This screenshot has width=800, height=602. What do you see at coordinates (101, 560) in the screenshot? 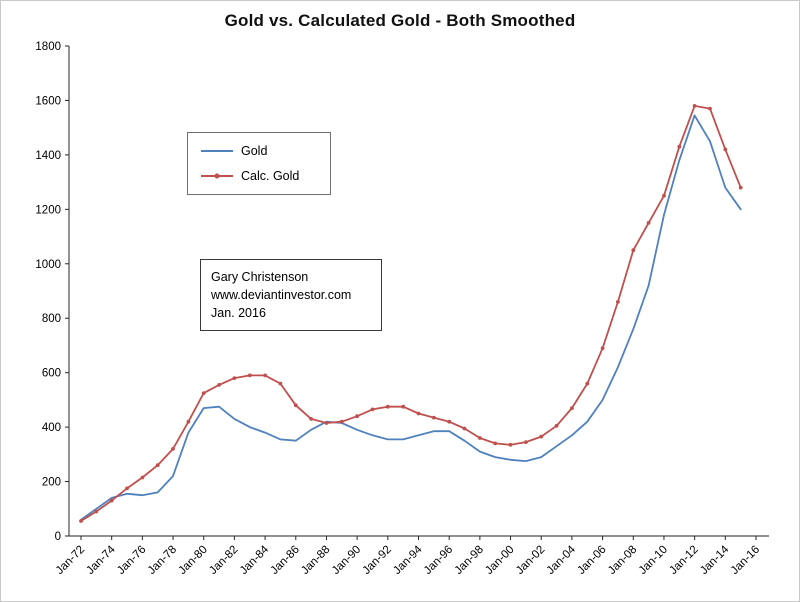
I see `svg-text: Jan-74` at bounding box center [101, 560].